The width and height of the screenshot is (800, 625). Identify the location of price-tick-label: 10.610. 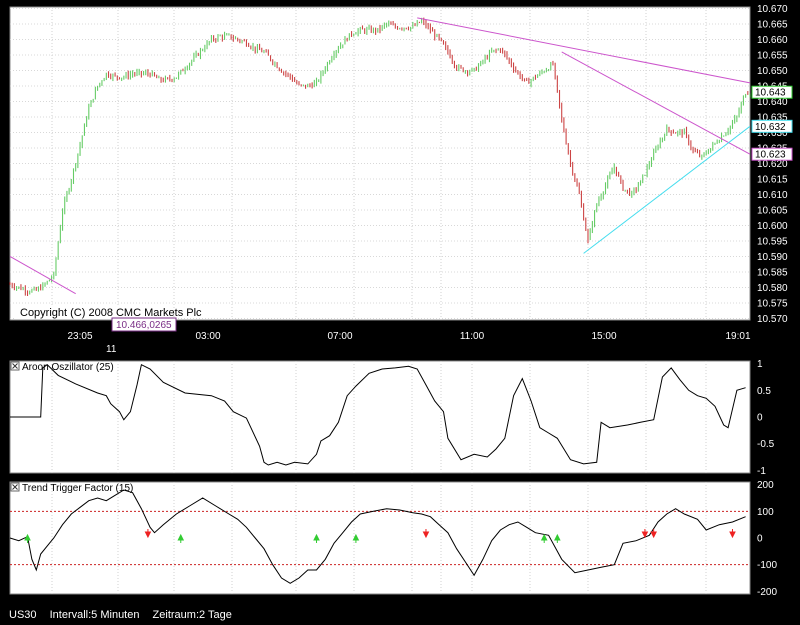
(772, 195).